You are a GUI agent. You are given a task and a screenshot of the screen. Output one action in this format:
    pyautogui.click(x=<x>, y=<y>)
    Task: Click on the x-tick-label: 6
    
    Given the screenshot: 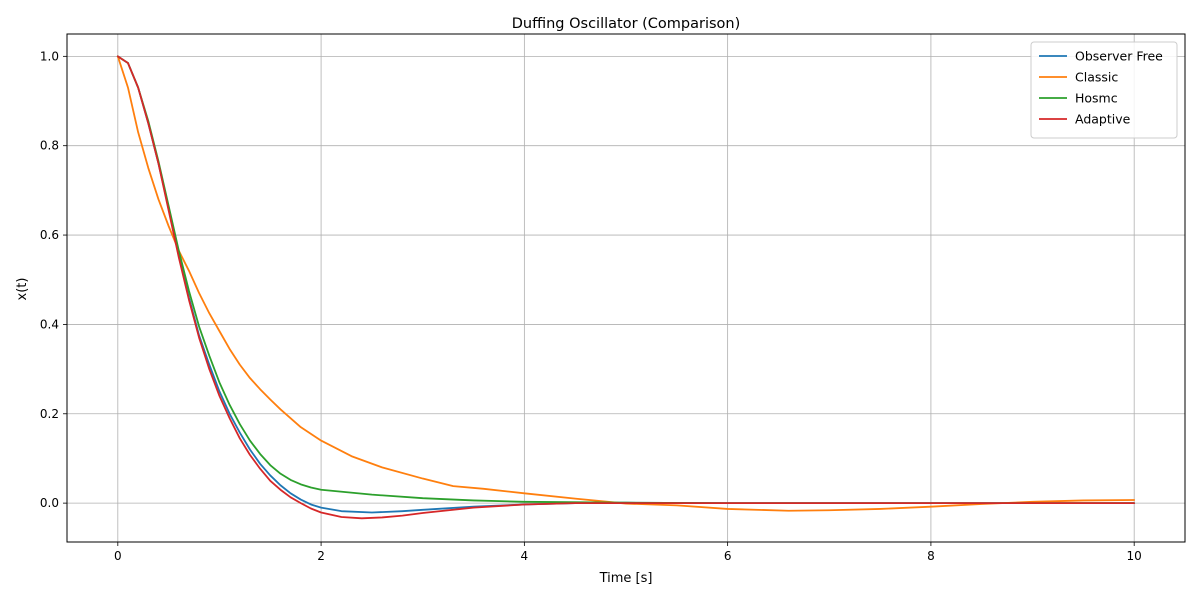 What is the action you would take?
    pyautogui.click(x=728, y=556)
    